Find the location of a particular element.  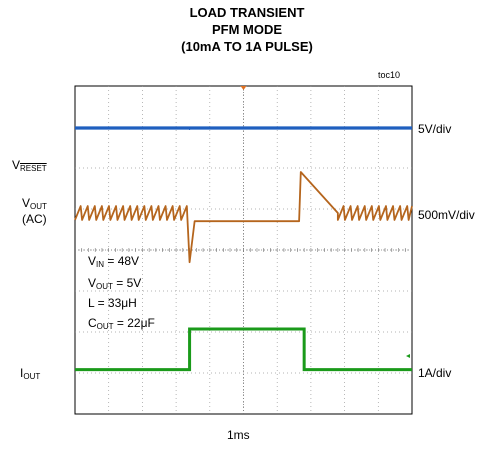

series-vout is located at coordinates (243, 217).